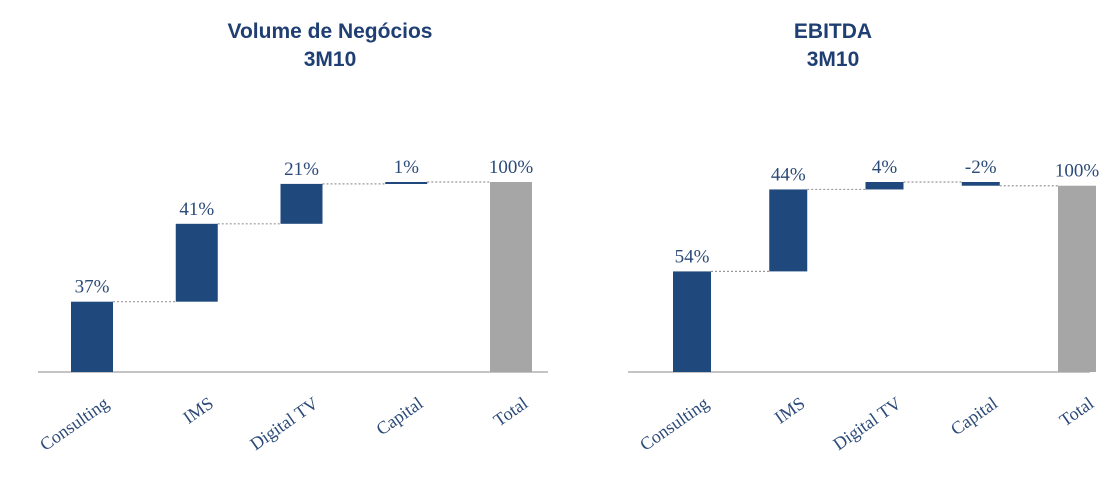 The image size is (1113, 481). Describe the element at coordinates (692, 256) in the screenshot. I see `data-label: 54%` at that location.